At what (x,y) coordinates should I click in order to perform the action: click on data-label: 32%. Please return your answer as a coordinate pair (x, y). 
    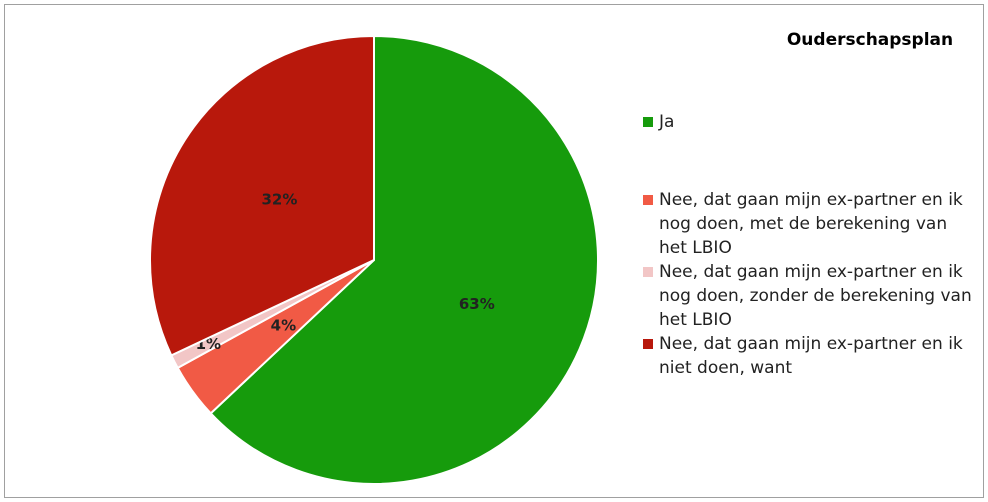
    Looking at the image, I should click on (279, 199).